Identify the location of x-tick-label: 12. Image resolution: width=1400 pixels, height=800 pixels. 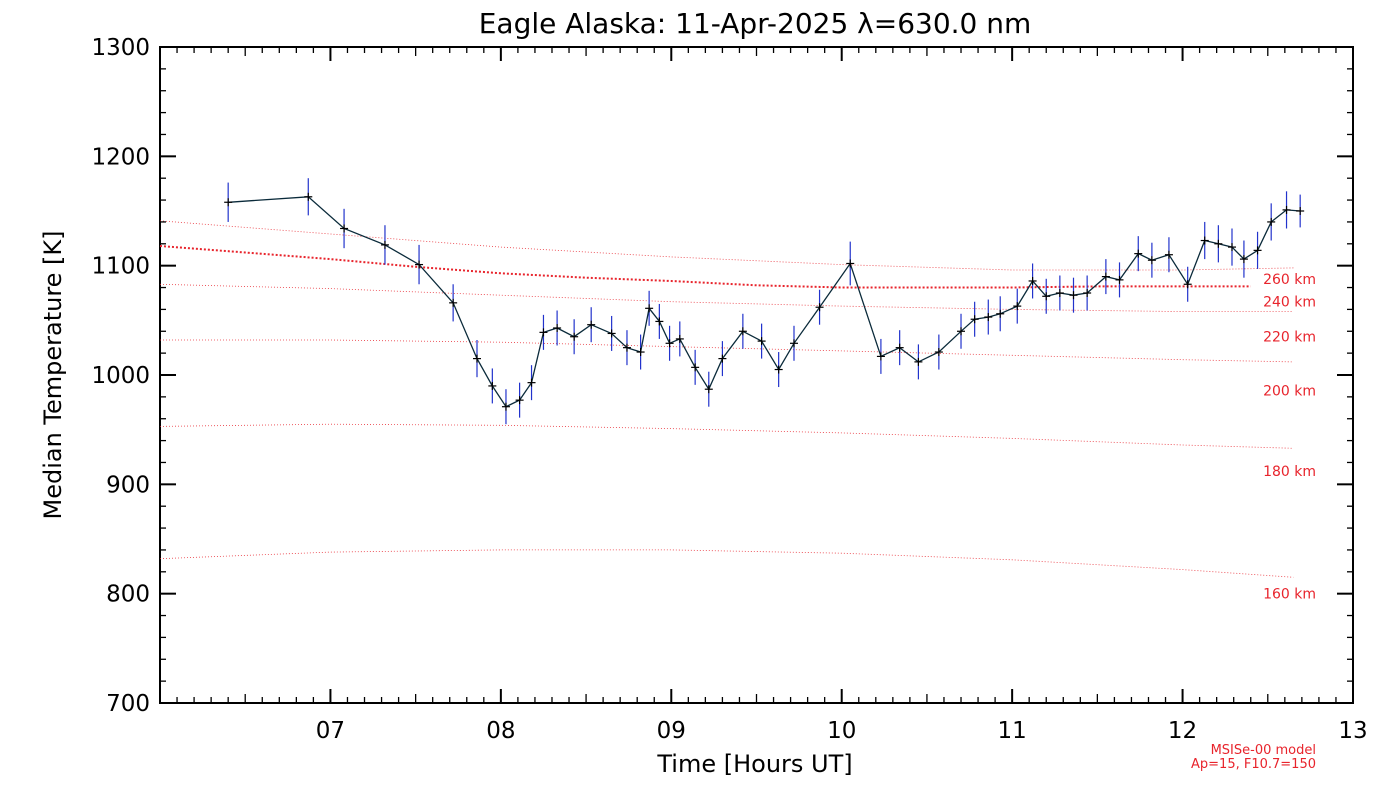
(1182, 731).